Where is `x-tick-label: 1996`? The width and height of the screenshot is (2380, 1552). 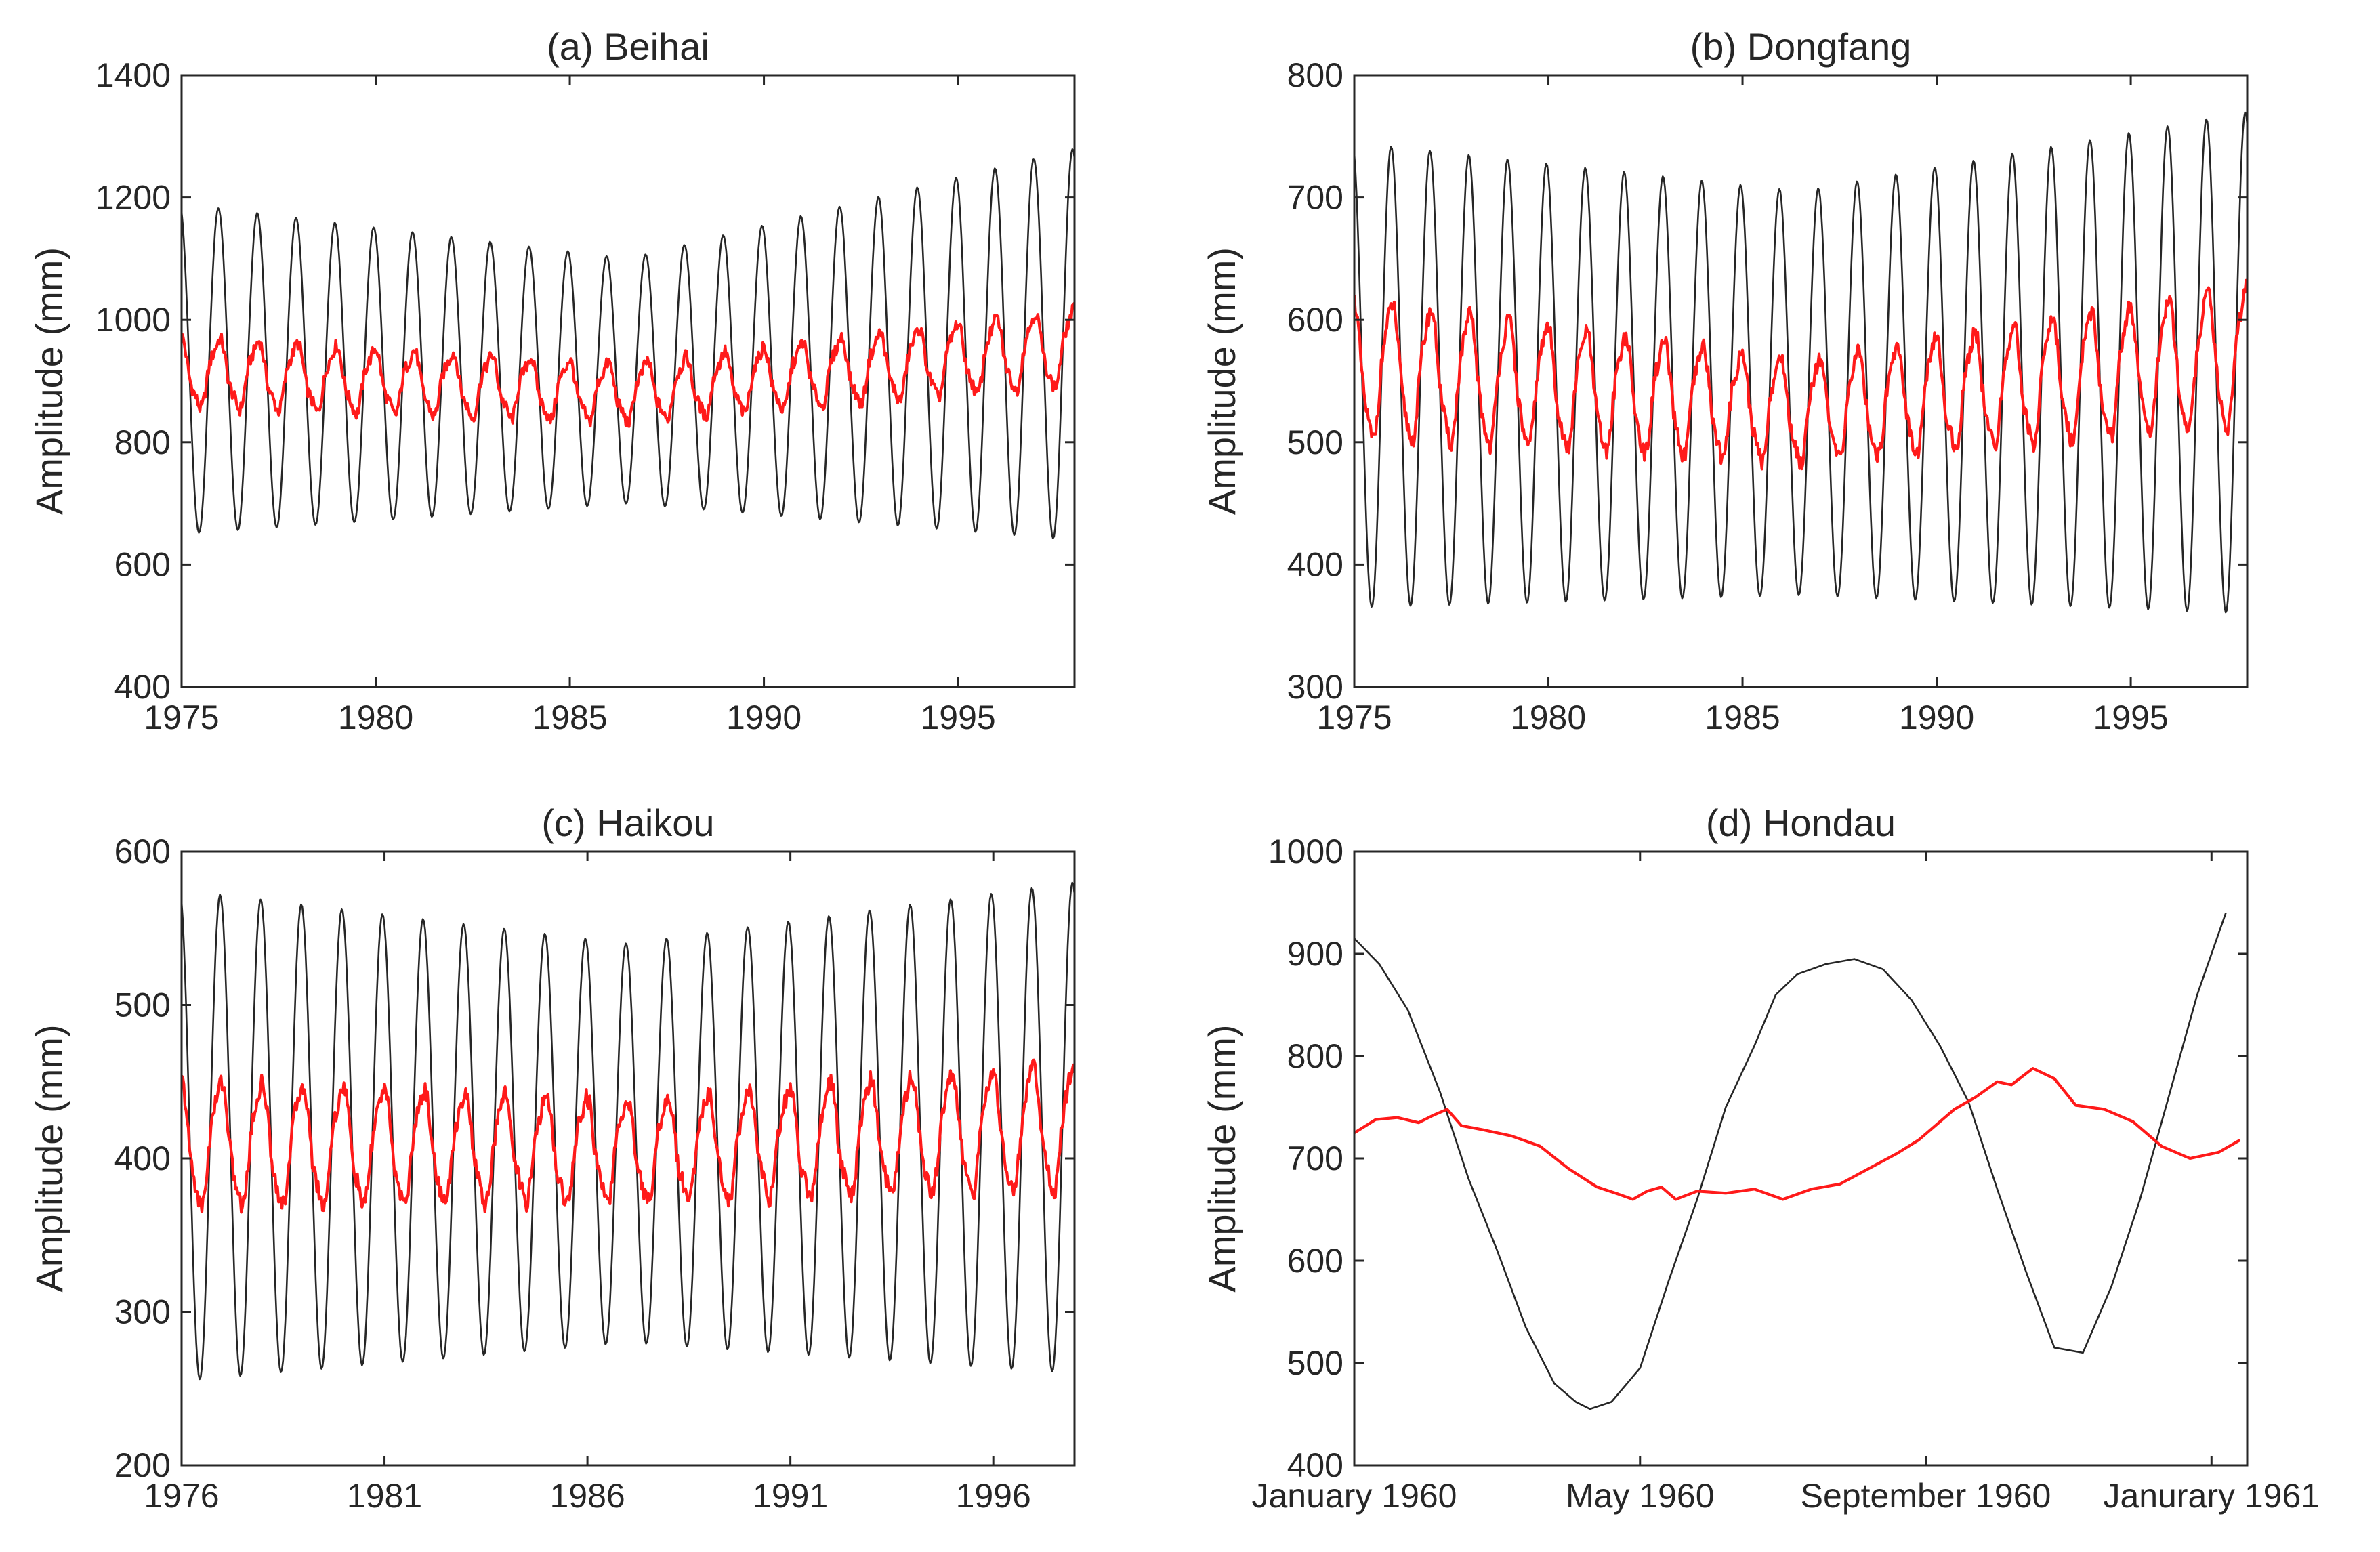 x-tick-label: 1996 is located at coordinates (993, 1496).